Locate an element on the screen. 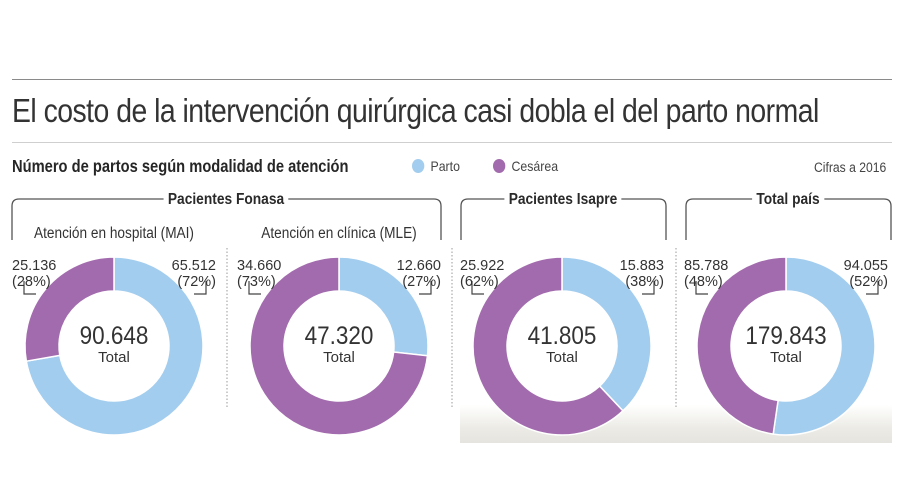  value-label-parto: 12.660 (27%) is located at coordinates (412, 274).